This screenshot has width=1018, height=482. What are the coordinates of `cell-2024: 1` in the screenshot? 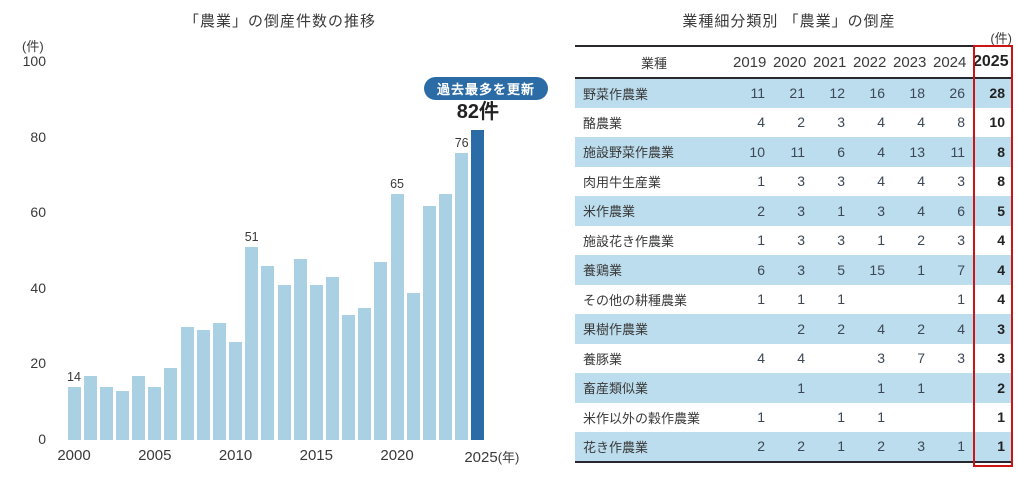 It's located at (961, 299).